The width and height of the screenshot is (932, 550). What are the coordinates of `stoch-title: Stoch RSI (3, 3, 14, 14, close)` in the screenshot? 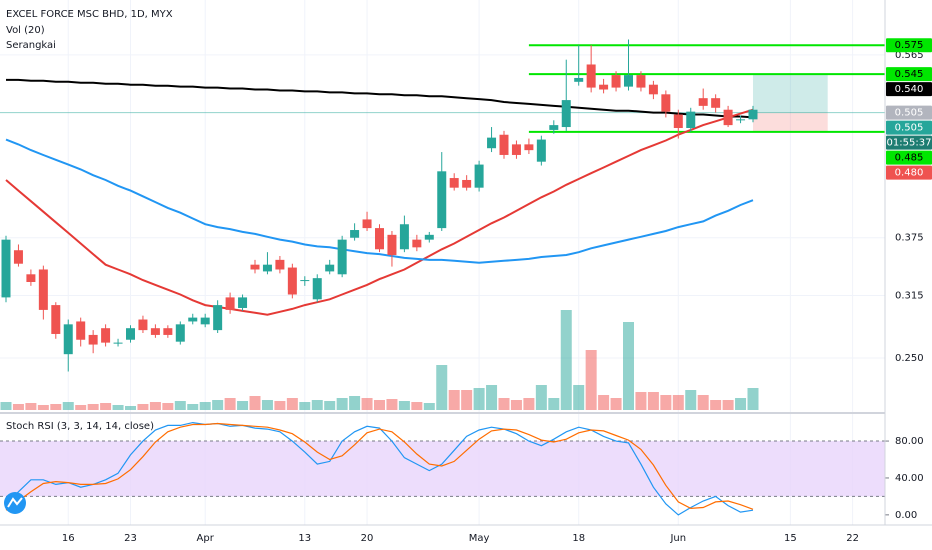 It's located at (80, 426).